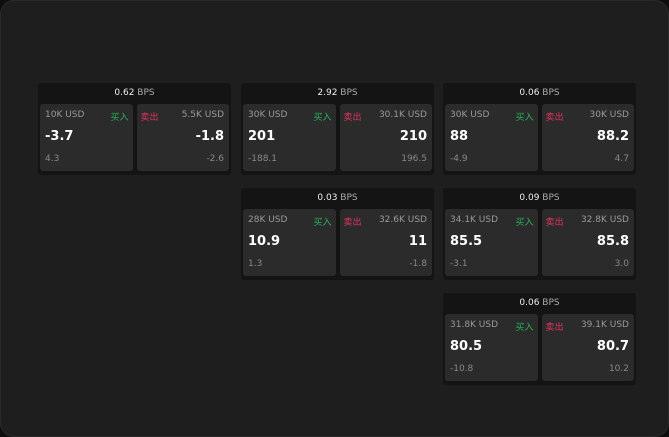 Image resolution: width=669 pixels, height=437 pixels. Describe the element at coordinates (529, 198) in the screenshot. I see `spread-value: 0.09` at that location.